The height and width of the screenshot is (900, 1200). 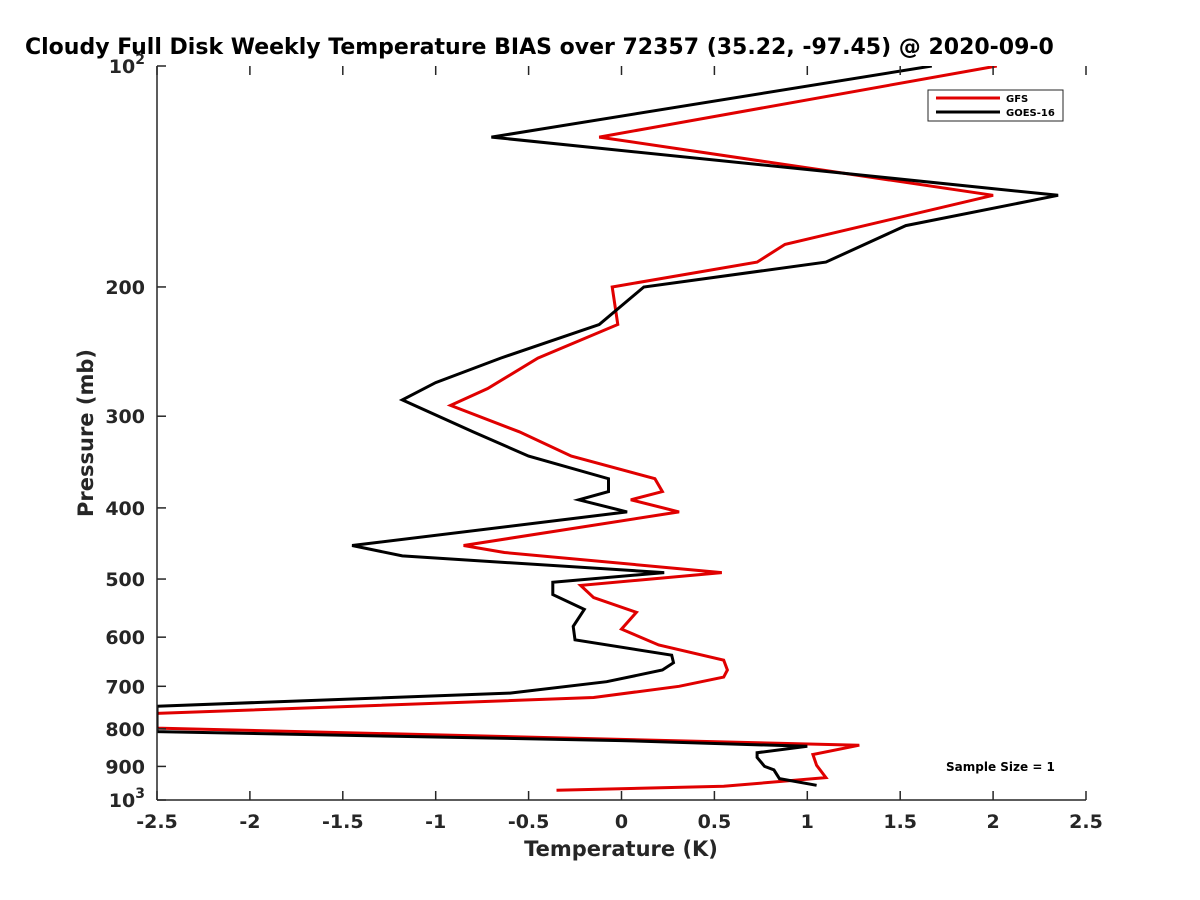 What do you see at coordinates (529, 822) in the screenshot?
I see `x-tick-label: -0.5` at bounding box center [529, 822].